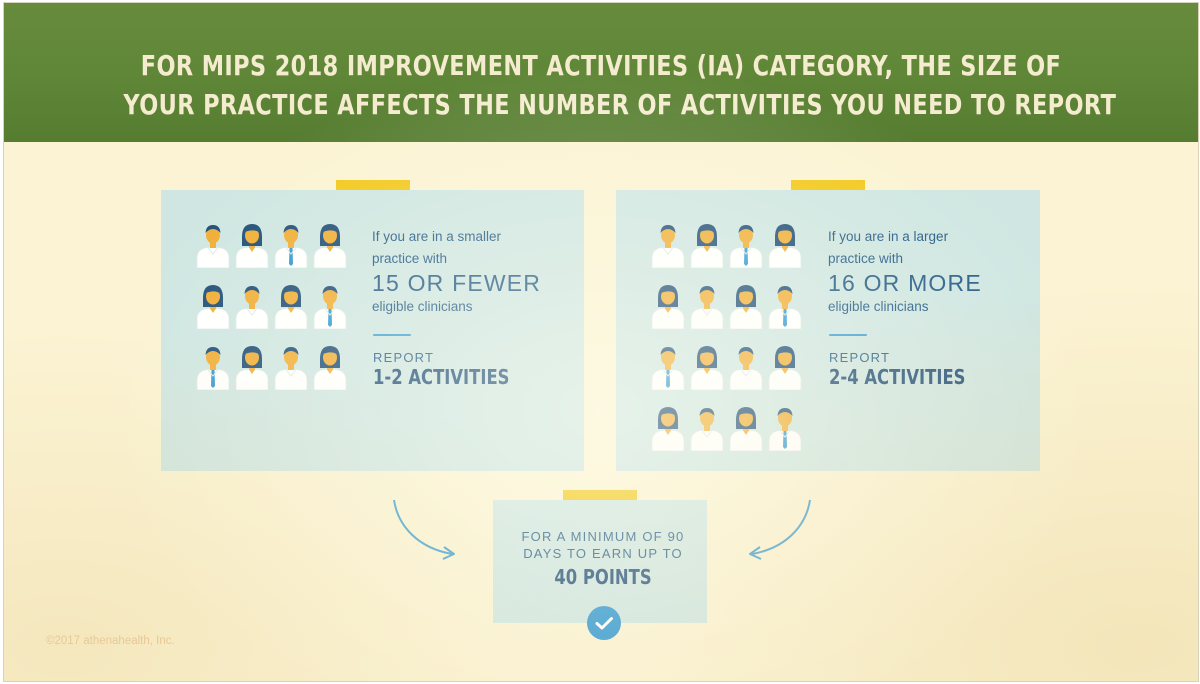 The image size is (1200, 684). What do you see at coordinates (441, 377) in the screenshot?
I see `small-report-value: 1-2 ACTIVITIES` at bounding box center [441, 377].